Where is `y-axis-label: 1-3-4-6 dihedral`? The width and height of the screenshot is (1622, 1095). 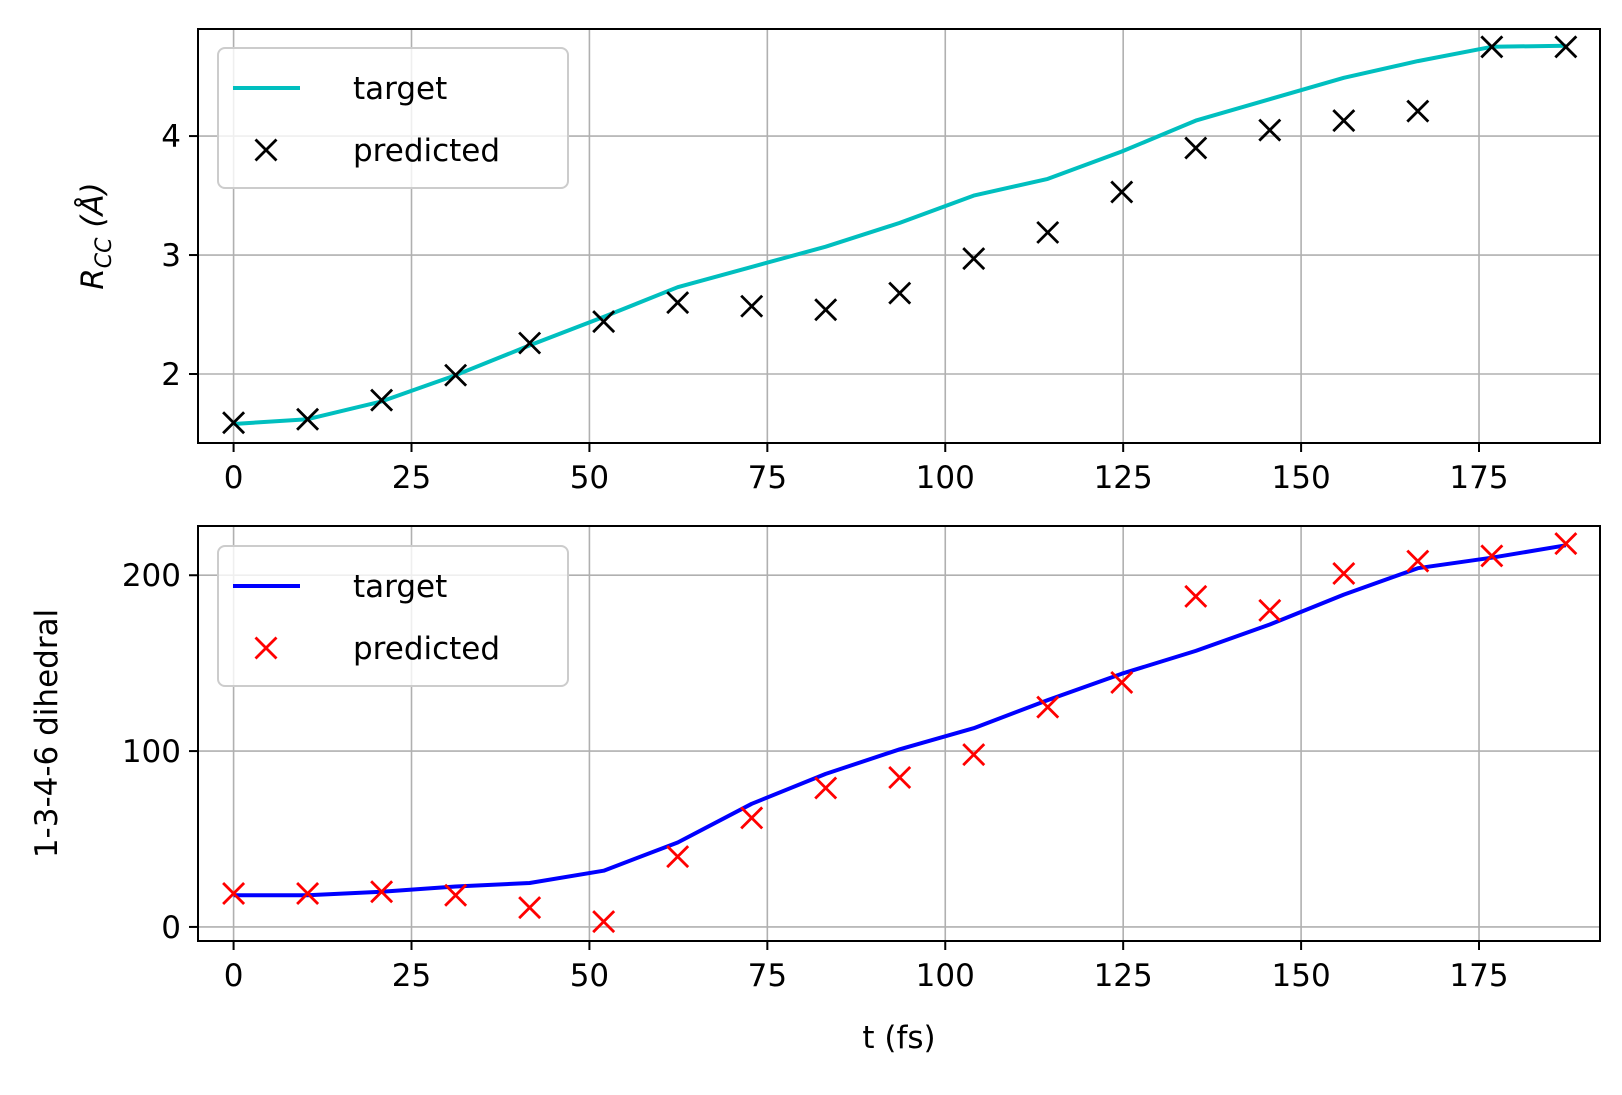
y-axis-label: 1-3-4-6 dihedral is located at coordinates (47, 733).